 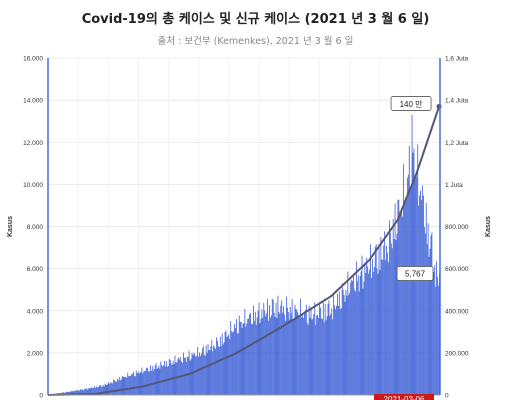 I want to click on daily-callout-box, so click(x=415, y=273).